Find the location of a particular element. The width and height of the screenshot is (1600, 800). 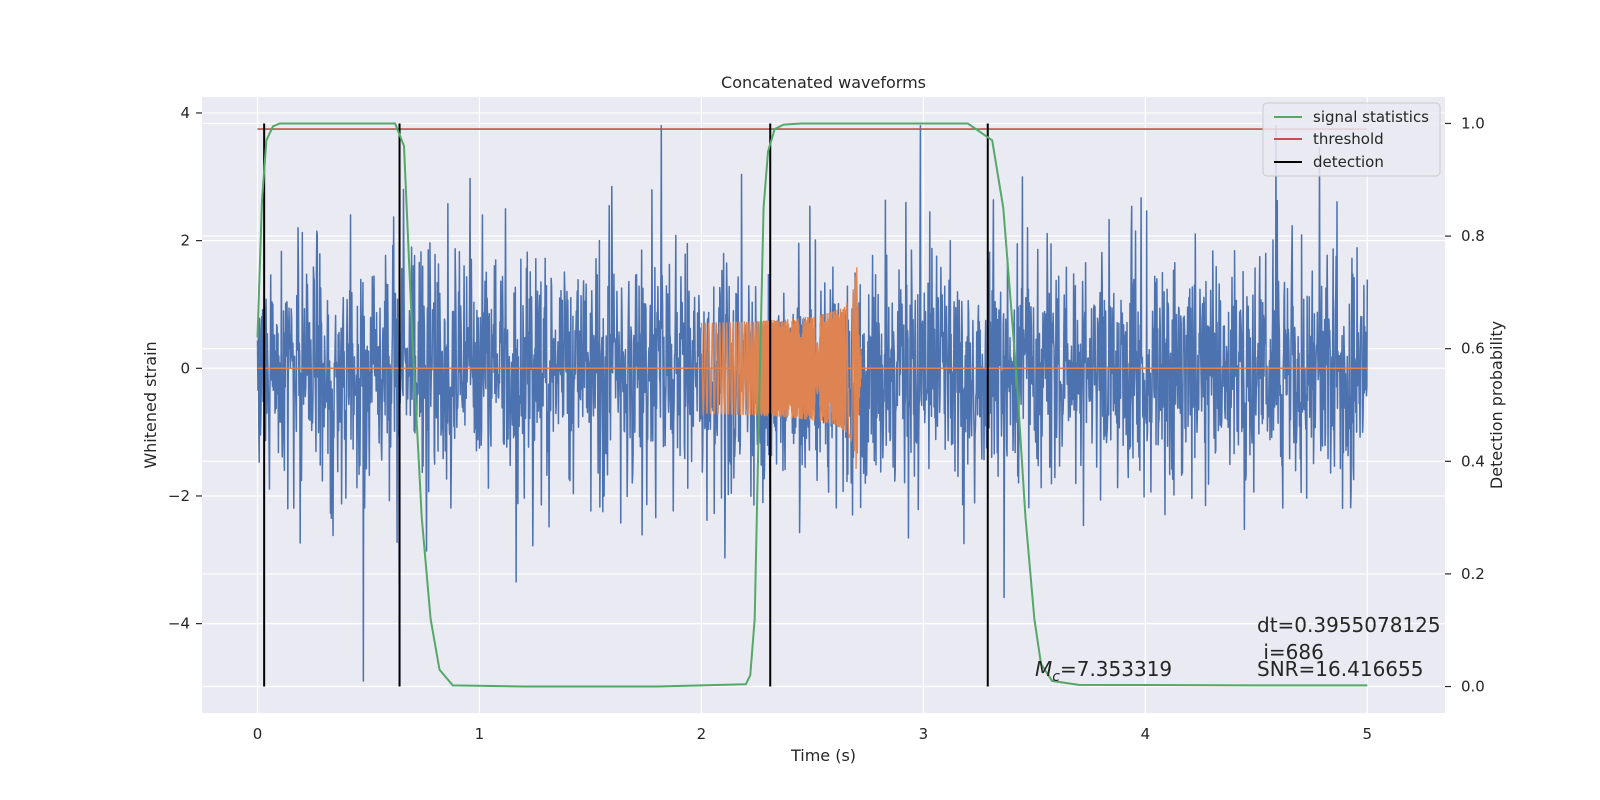

annotation-snr: SNR=16.416655 is located at coordinates (1340, 669).